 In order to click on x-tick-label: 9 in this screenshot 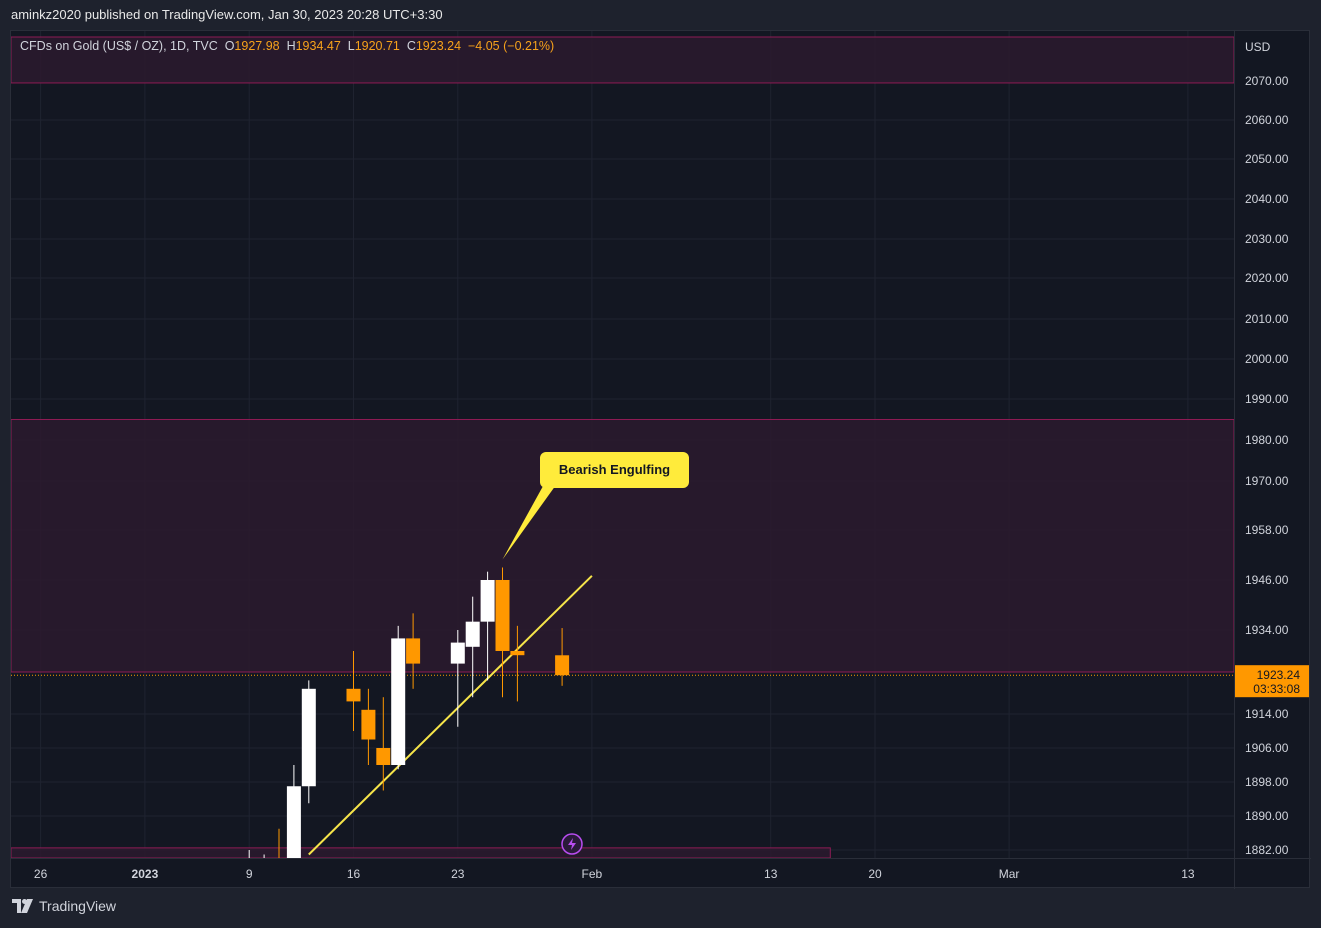, I will do `click(249, 874)`.